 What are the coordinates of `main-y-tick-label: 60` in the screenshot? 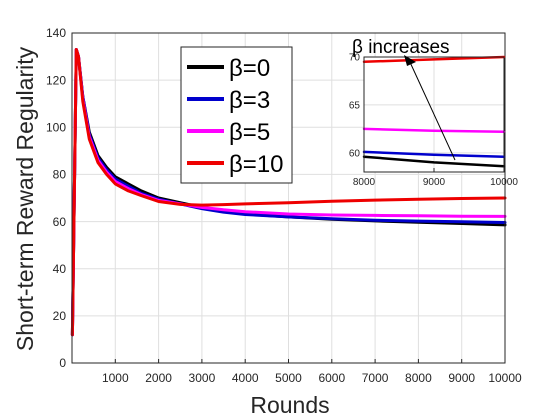 It's located at (60, 222).